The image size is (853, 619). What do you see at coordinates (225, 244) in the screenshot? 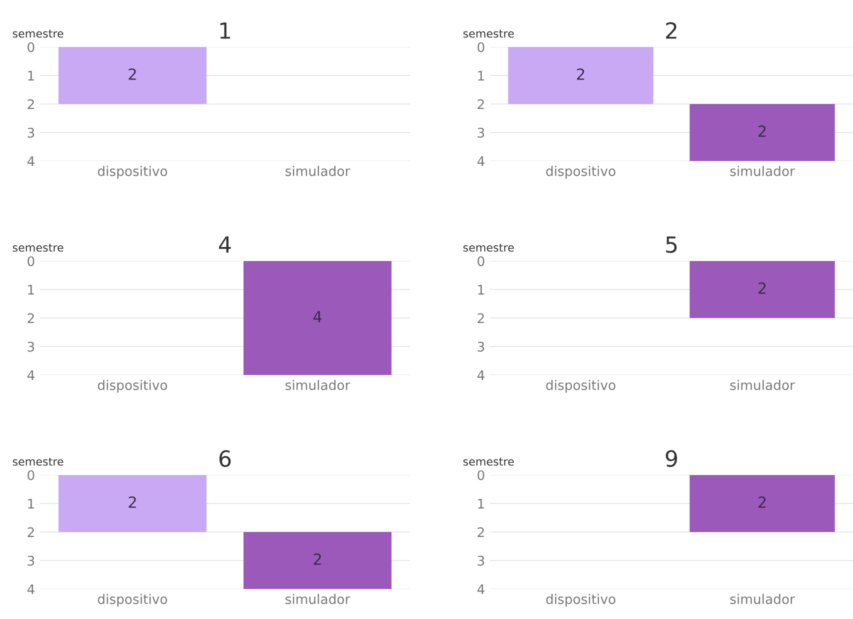
I see `chart-title: 4` at bounding box center [225, 244].